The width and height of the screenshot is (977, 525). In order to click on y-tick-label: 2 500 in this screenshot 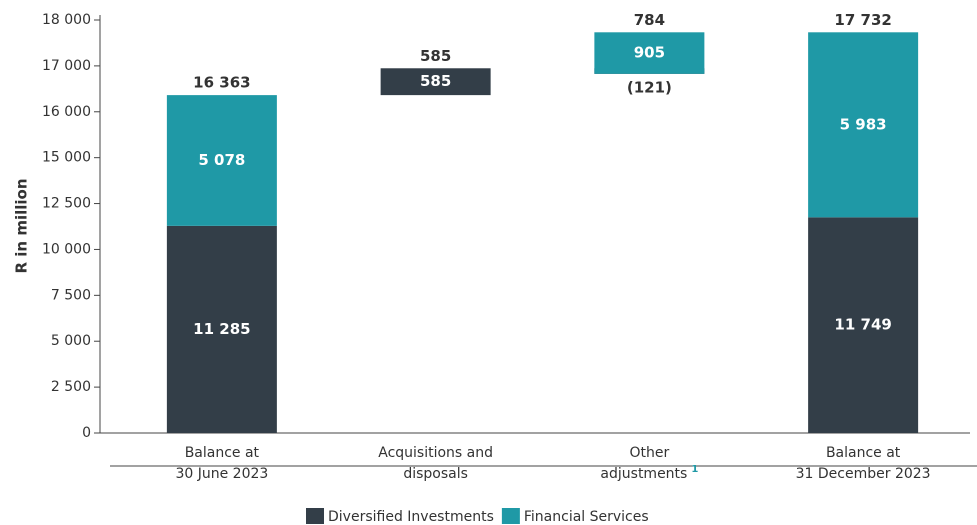, I will do `click(71, 387)`.